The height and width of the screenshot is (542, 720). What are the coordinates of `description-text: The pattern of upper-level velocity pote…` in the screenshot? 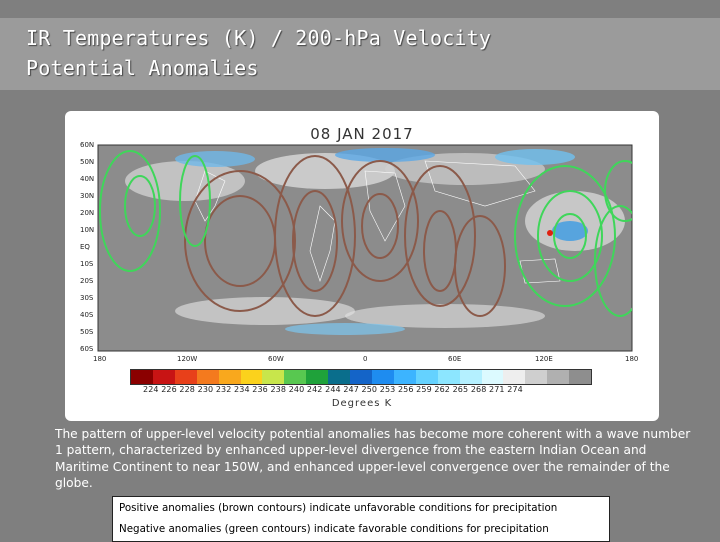 It's located at (373, 458).